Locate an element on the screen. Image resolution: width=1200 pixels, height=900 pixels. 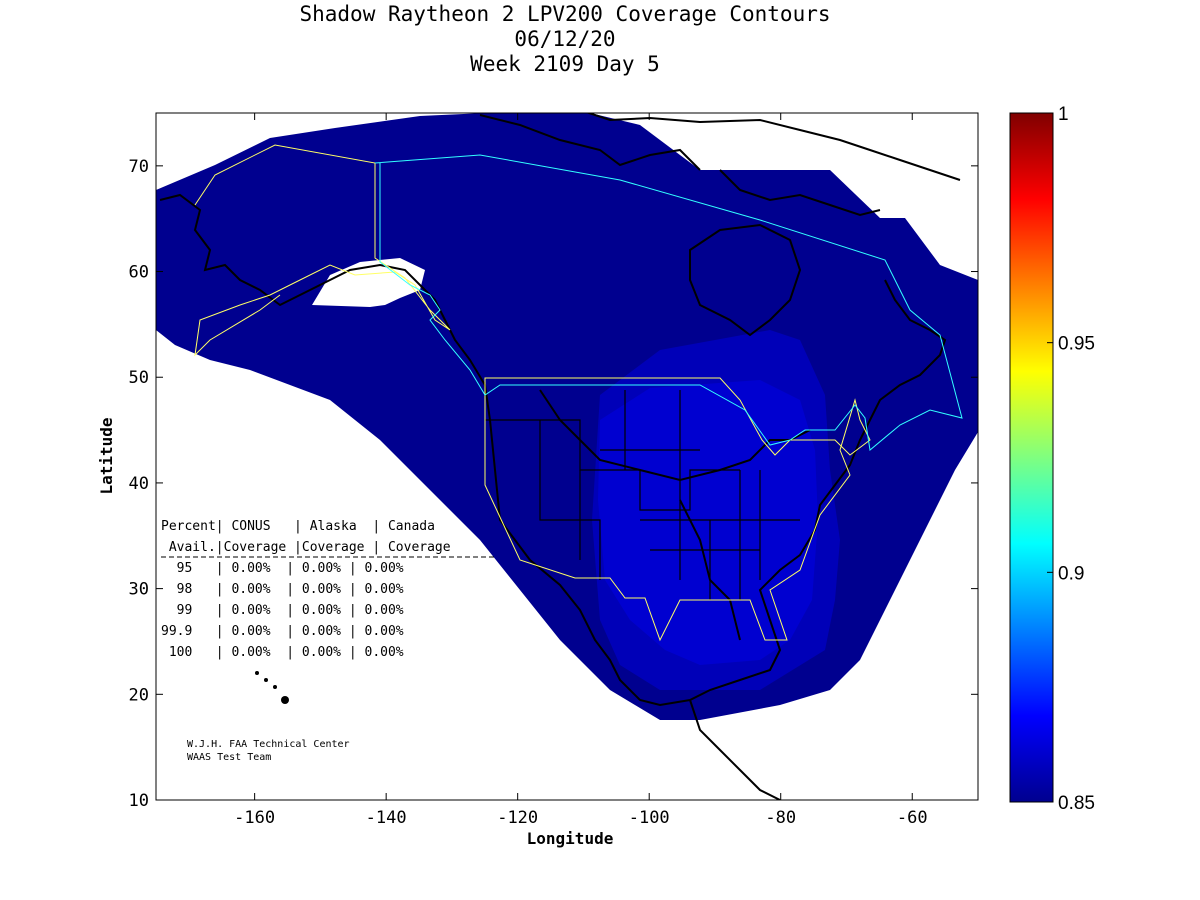
colorbar is located at coordinates (1031, 457).